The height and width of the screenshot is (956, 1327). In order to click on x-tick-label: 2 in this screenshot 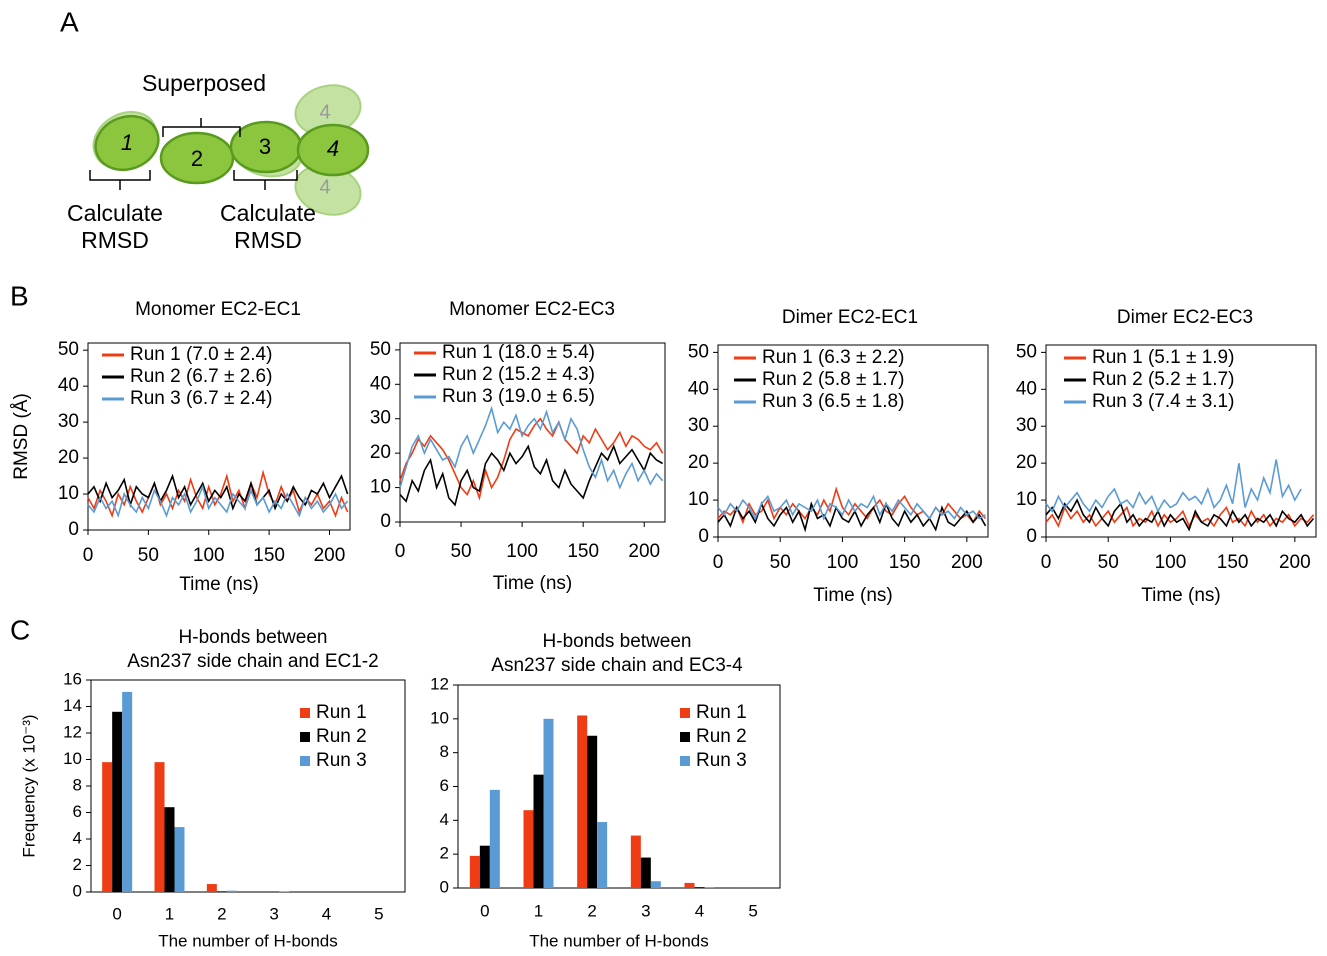, I will do `click(591, 910)`.